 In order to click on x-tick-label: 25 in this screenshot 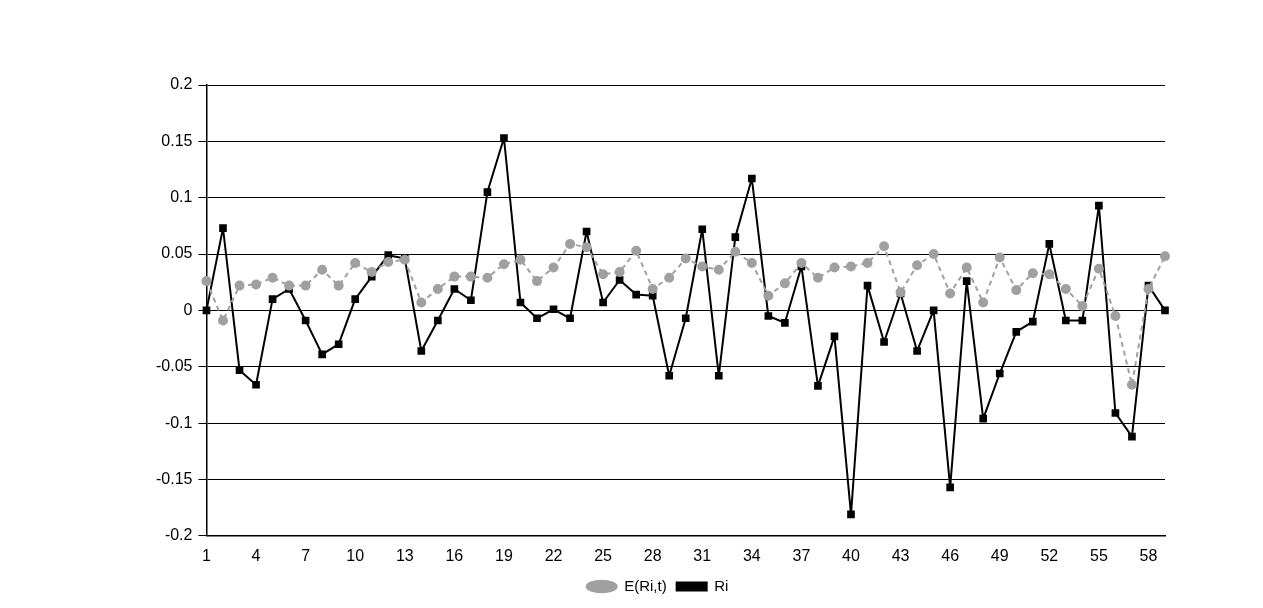, I will do `click(603, 555)`.